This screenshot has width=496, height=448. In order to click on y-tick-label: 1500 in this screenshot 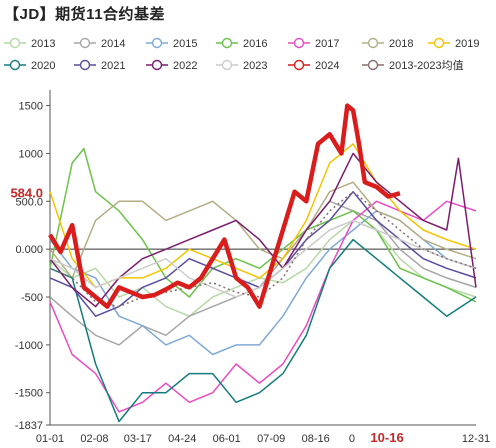, I will do `click(31, 107)`.